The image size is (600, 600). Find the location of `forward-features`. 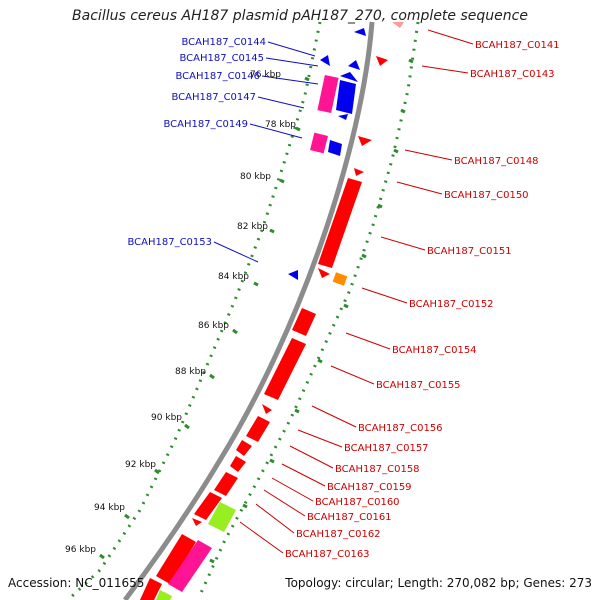

forward-features is located at coordinates (353, 171).